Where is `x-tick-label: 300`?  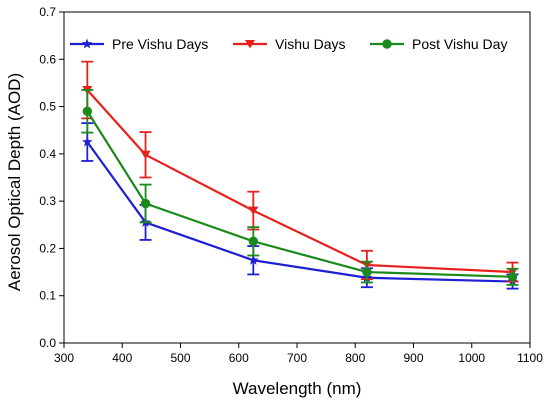 x-tick-label: 300 is located at coordinates (64, 358).